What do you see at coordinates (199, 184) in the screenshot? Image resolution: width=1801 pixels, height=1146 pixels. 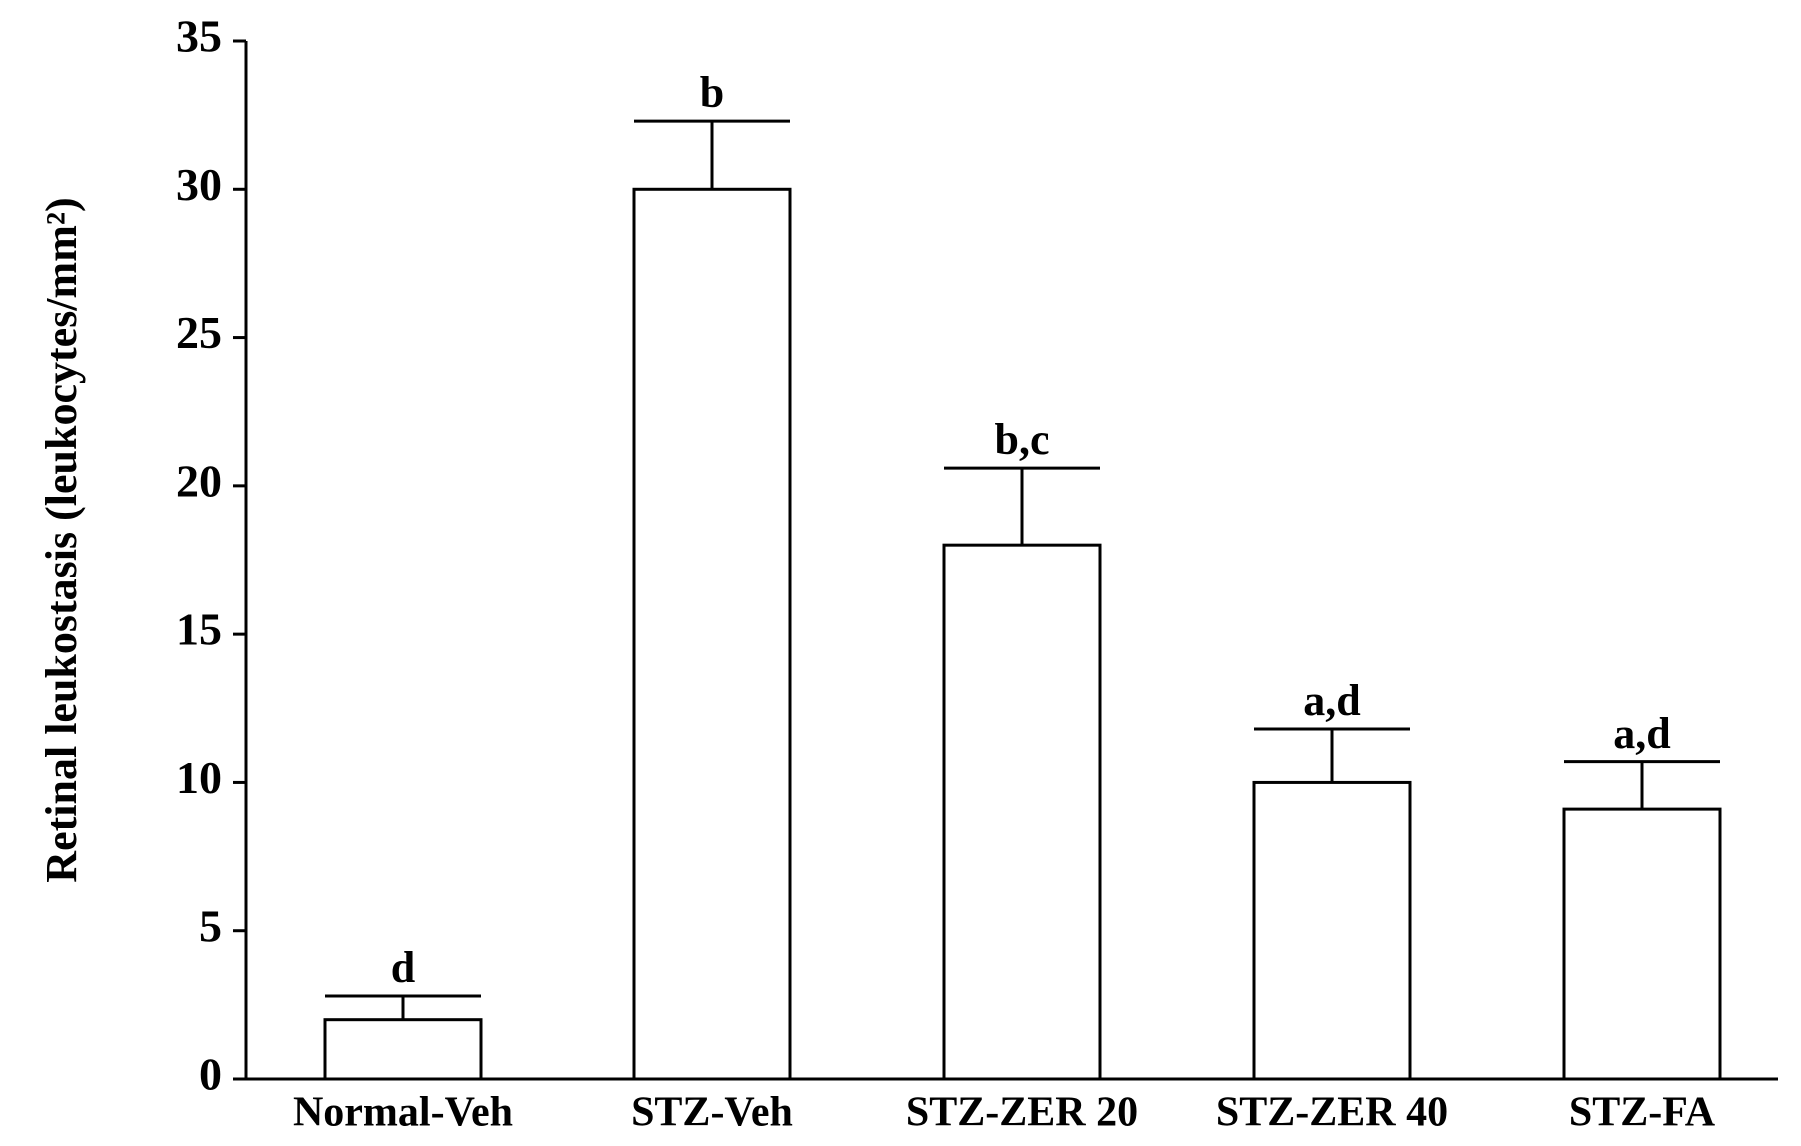 I see `y-tick-label: 30` at bounding box center [199, 184].